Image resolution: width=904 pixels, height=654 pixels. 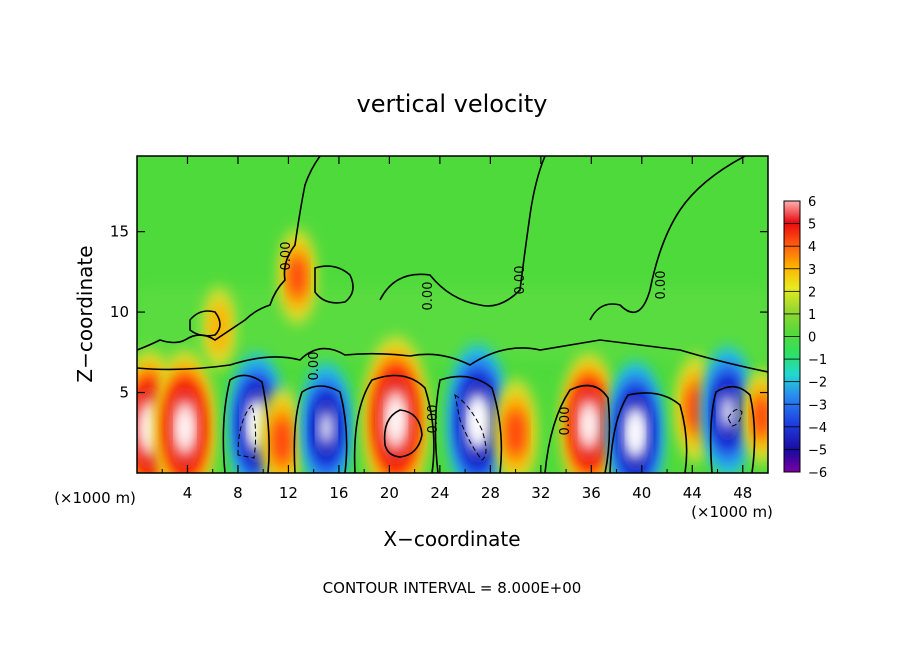 What do you see at coordinates (288, 493) in the screenshot?
I see `x-tick-label: 12` at bounding box center [288, 493].